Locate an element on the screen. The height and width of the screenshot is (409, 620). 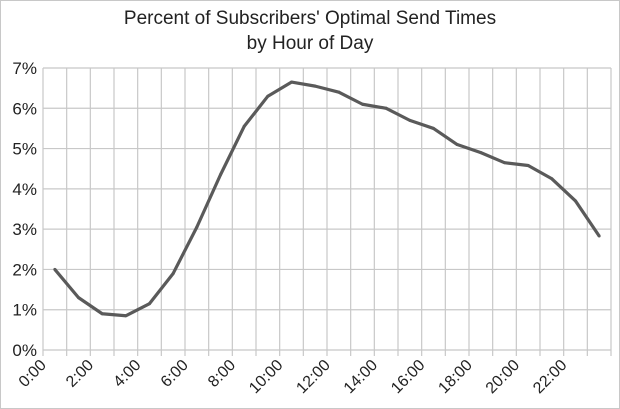
x-tick-label: 18:00 is located at coordinates (455, 377).